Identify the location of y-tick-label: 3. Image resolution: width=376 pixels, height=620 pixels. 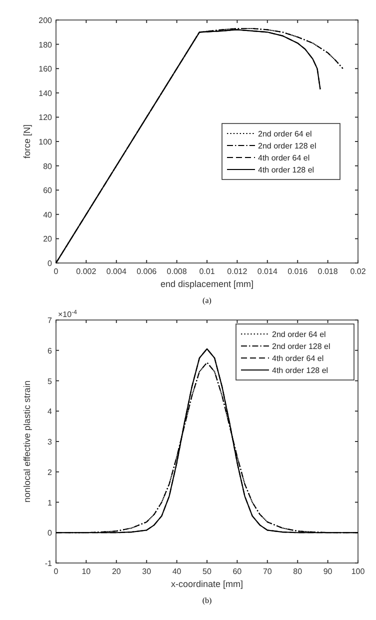
(50, 442).